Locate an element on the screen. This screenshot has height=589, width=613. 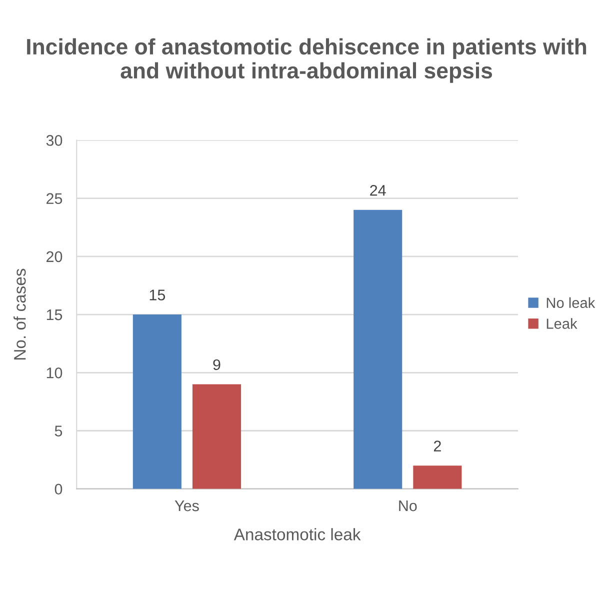
data-label: 9 is located at coordinates (216, 364).